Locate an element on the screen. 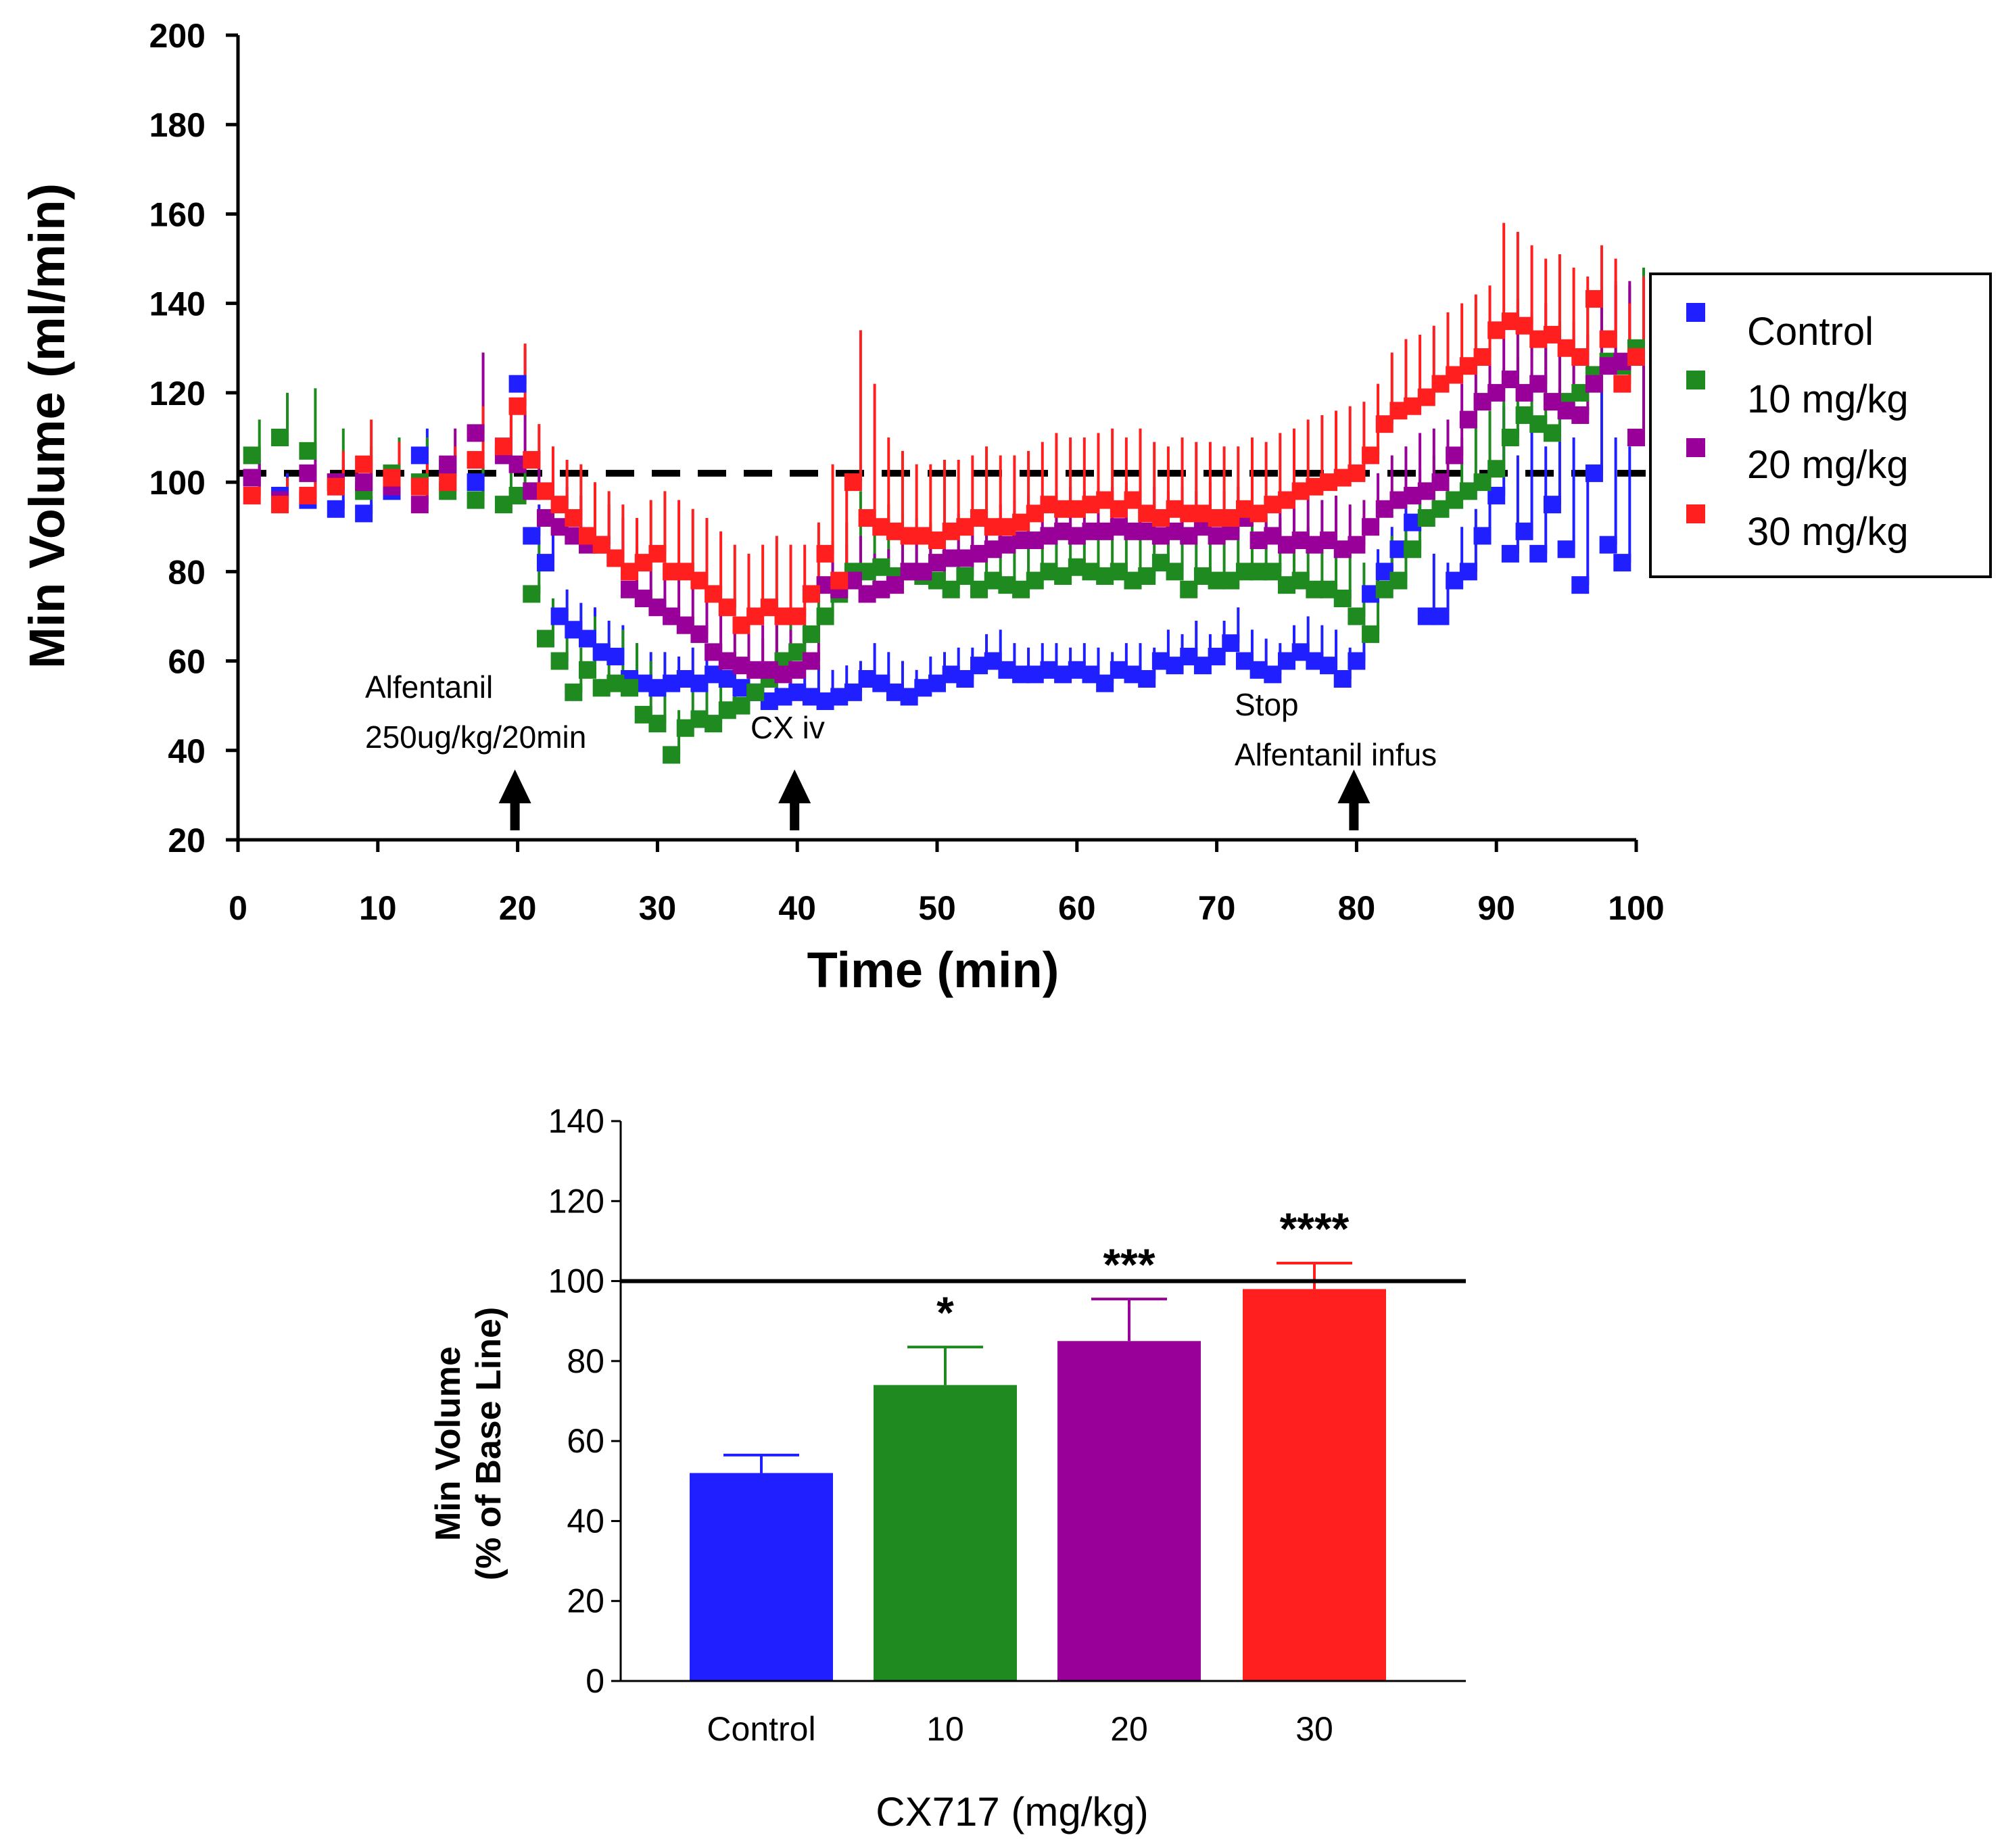 This screenshot has height=1848, width=2002. legend-label-10: 10 mg/kg is located at coordinates (1828, 399).